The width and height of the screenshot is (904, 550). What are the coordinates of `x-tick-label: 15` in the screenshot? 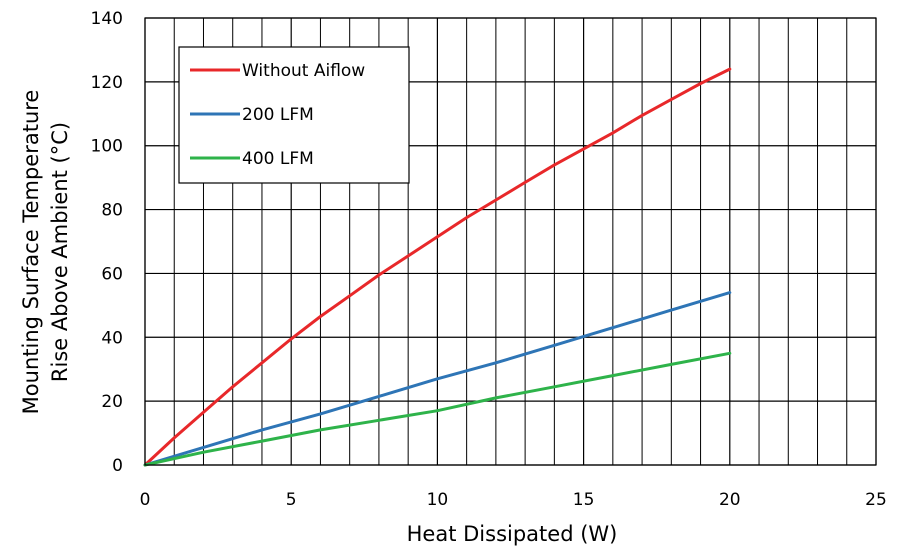 It's located at (584, 500).